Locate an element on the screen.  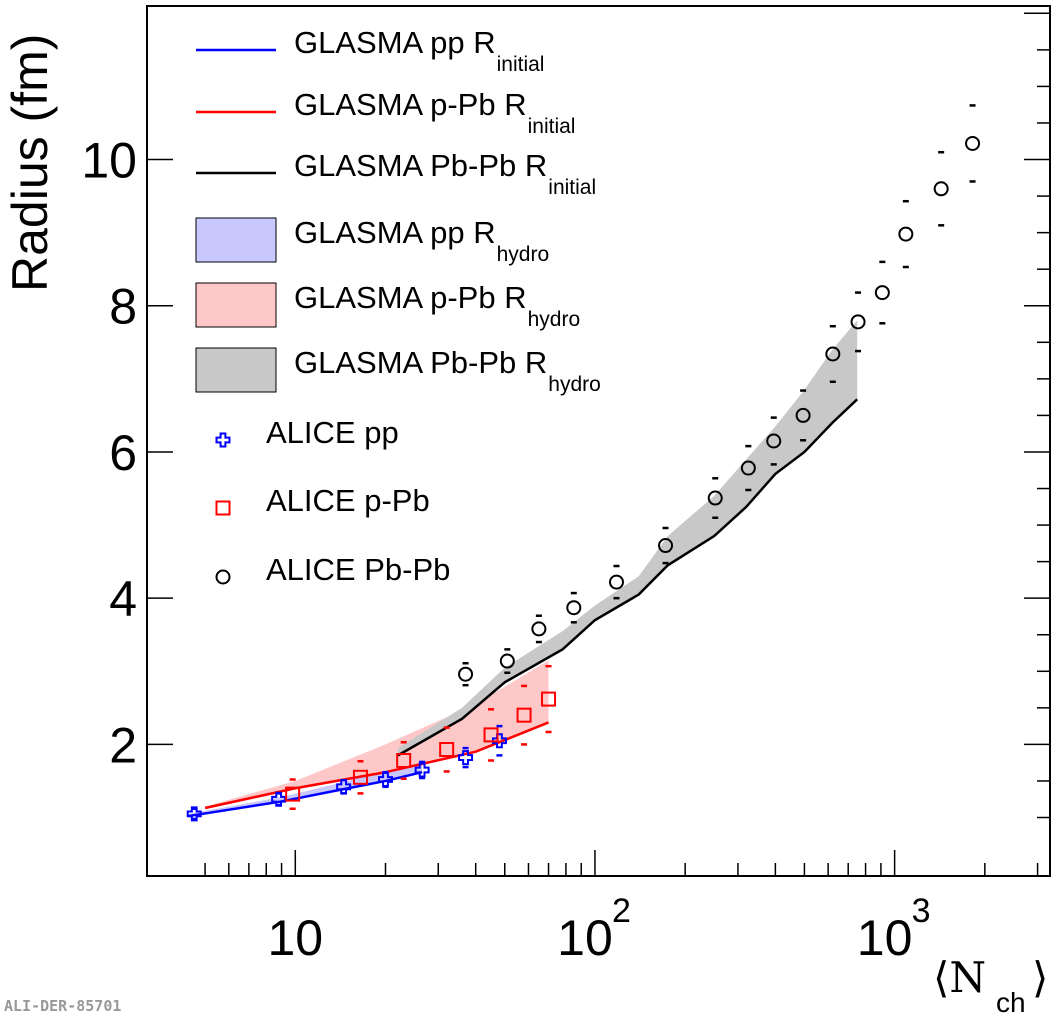
band-glasma-pp-r-hydro is located at coordinates (305, 786).